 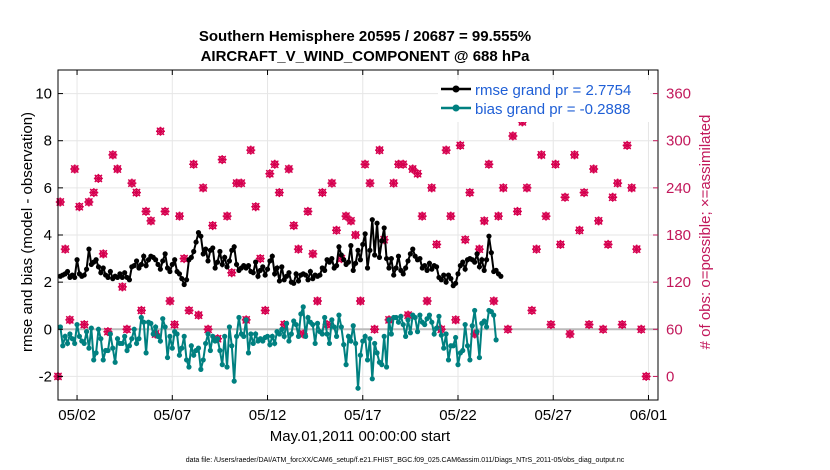 I want to click on chart-subtitle: AIRCRAFT_V_WIND_COMPONENT @ 688 hPa, so click(x=366, y=56).